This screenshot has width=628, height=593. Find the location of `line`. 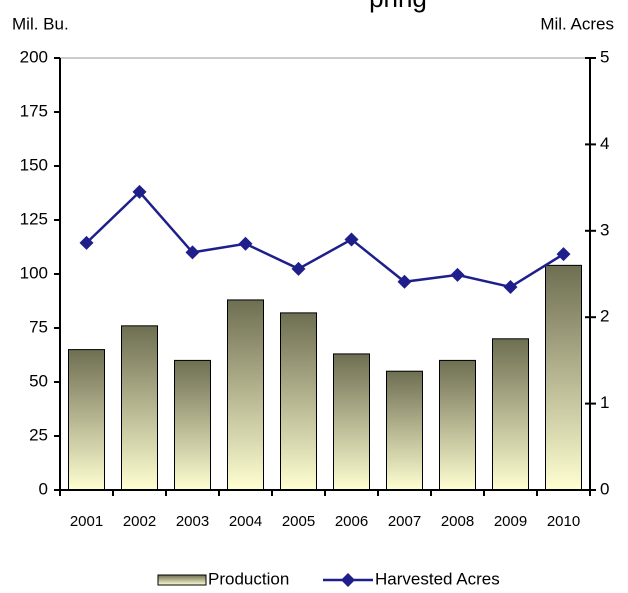

line is located at coordinates (325, 239).